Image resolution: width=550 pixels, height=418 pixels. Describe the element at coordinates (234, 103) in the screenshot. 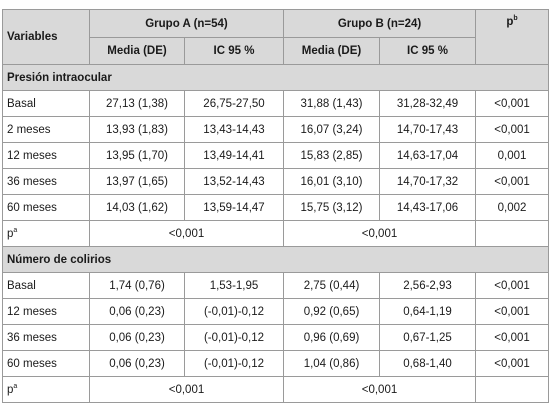

I see `group-a-ci-cell: 26,75-27,50` at that location.